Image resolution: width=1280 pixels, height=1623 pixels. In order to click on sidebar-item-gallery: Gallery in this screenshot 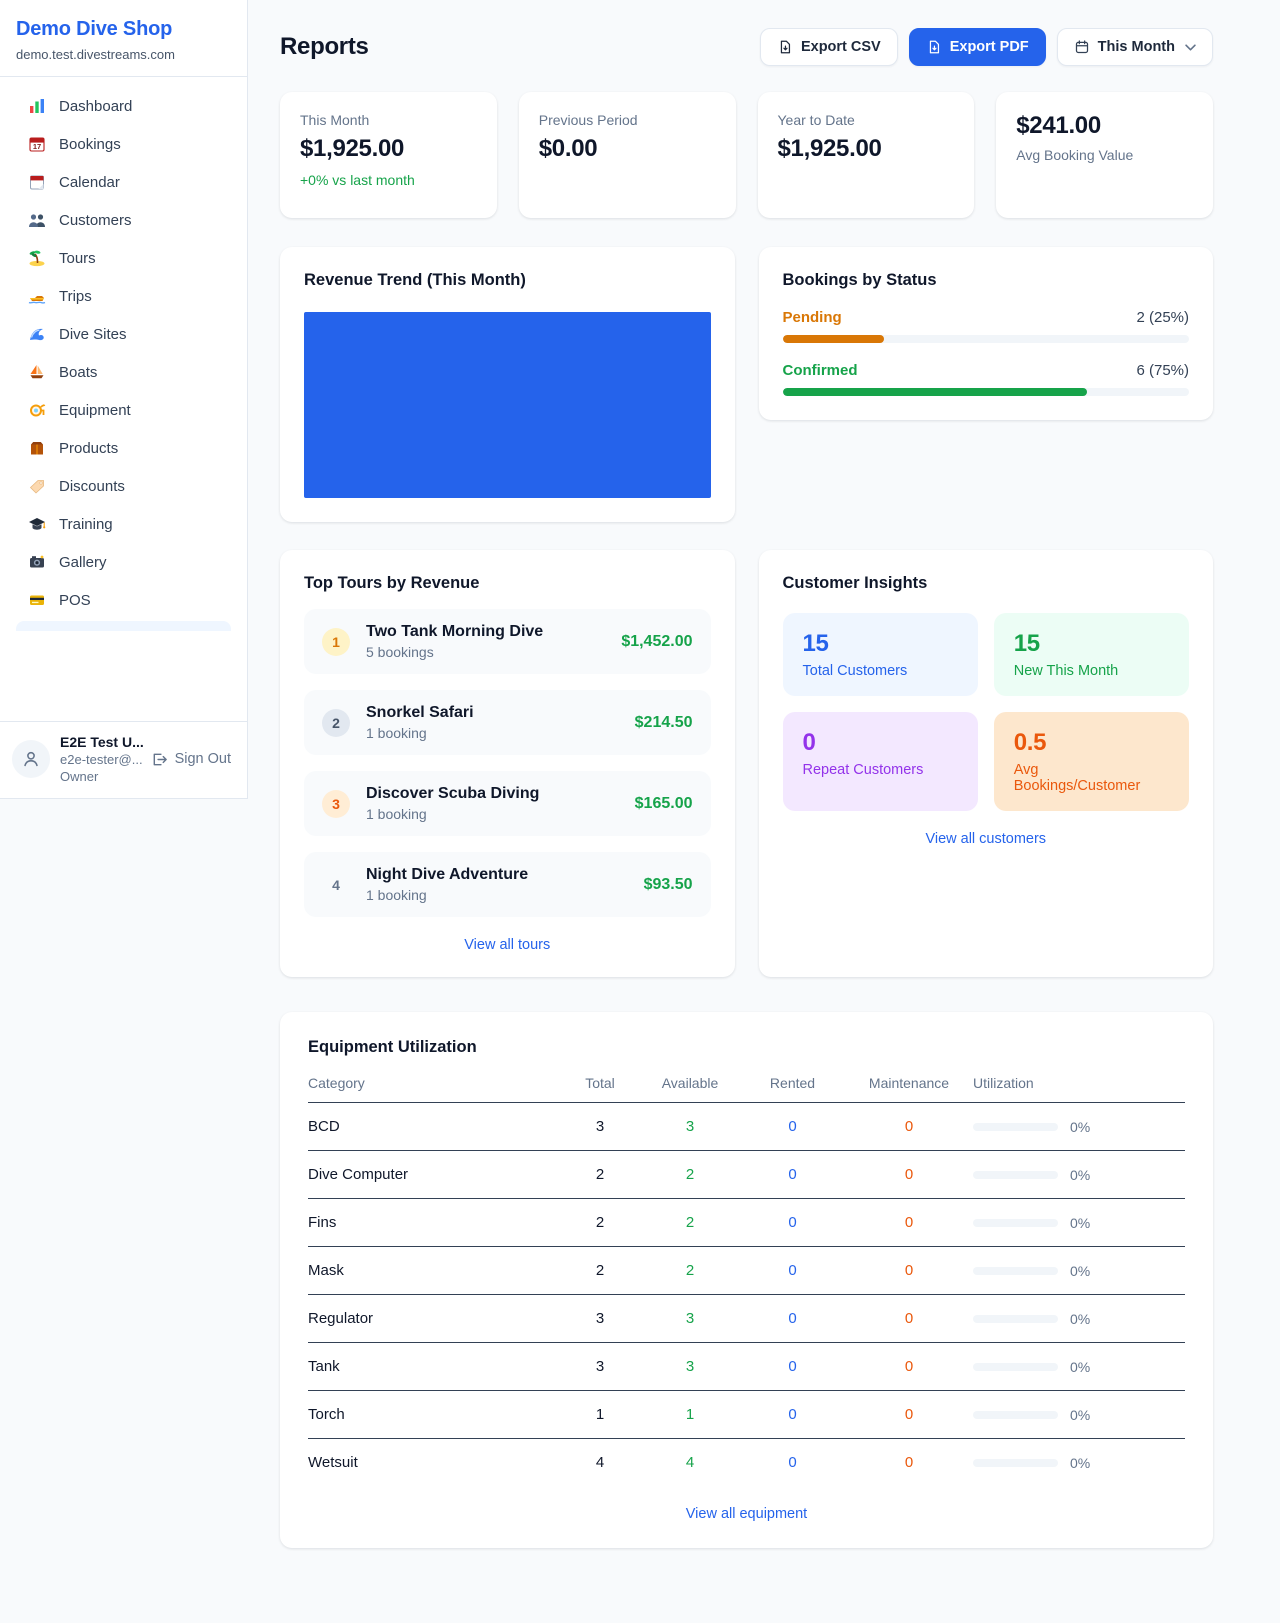, I will do `click(123, 562)`.